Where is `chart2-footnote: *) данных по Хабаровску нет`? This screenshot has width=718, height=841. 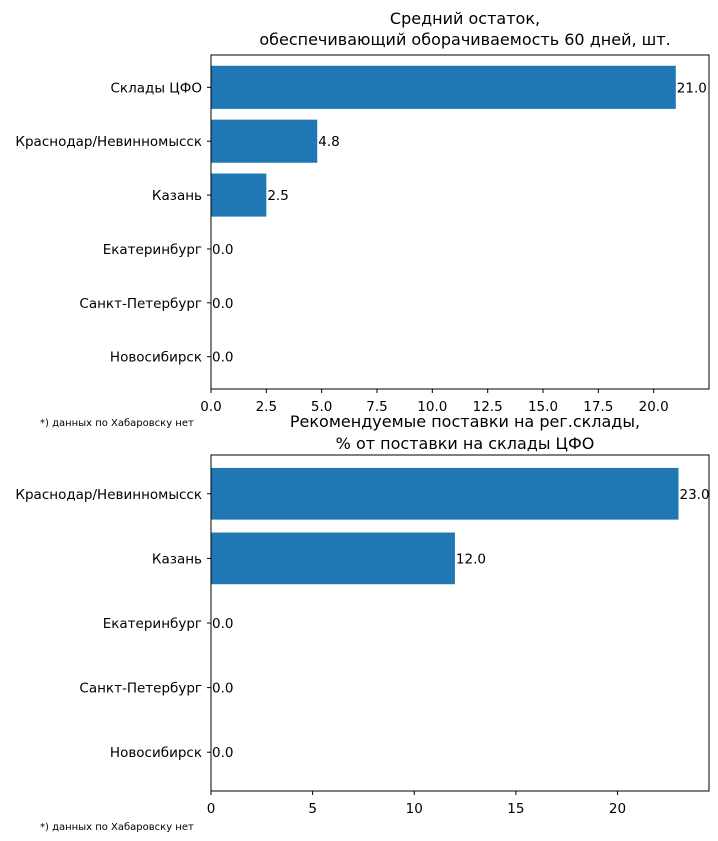
chart2-footnote: *) данных по Хабаровску нет is located at coordinates (117, 827).